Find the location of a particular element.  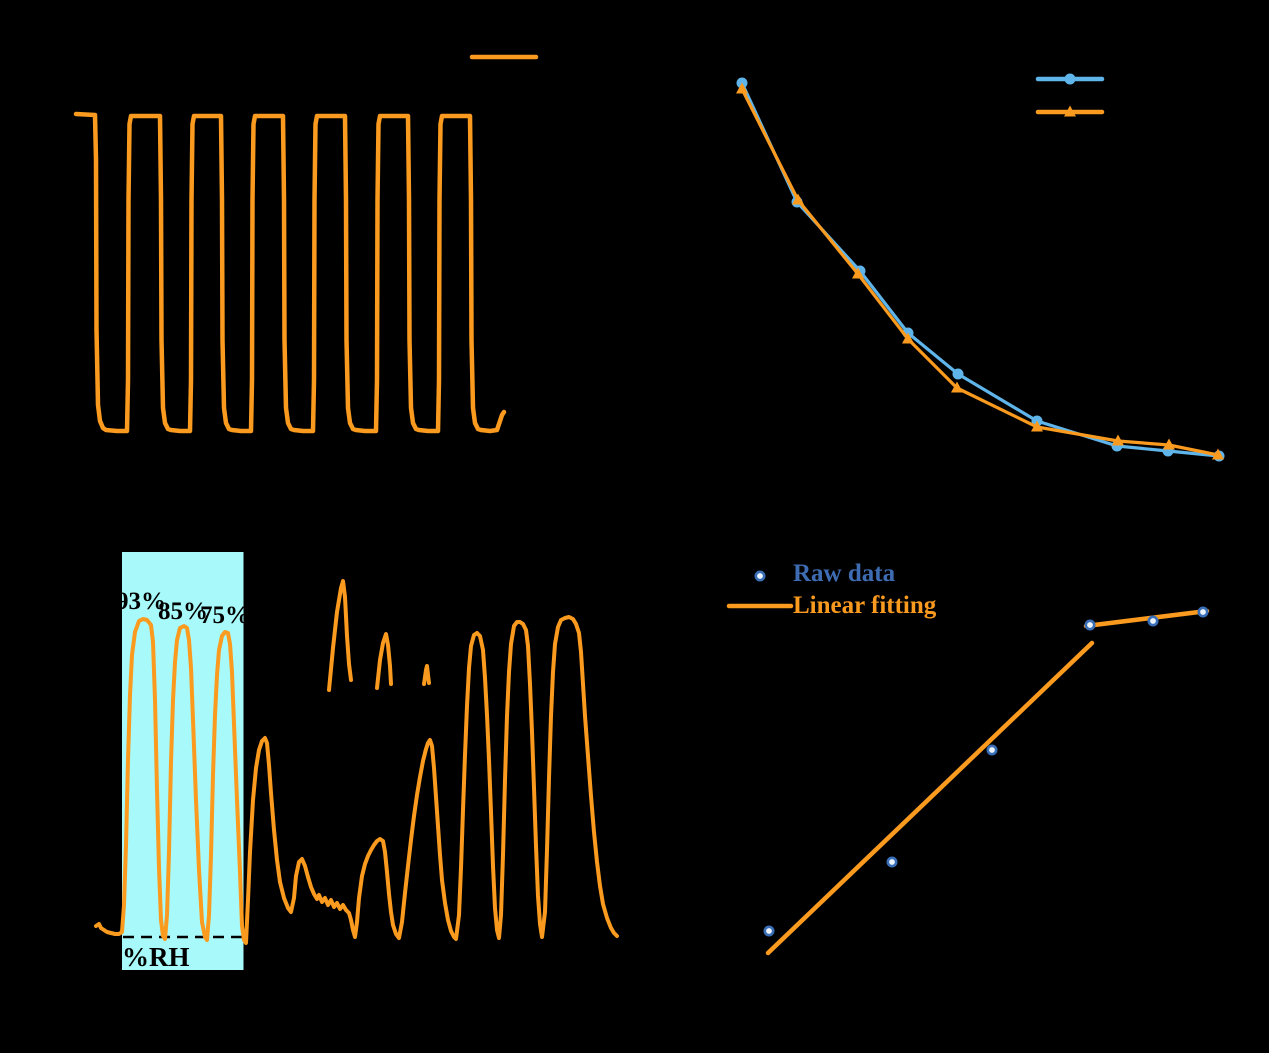

spike-2-line is located at coordinates (384, 661).